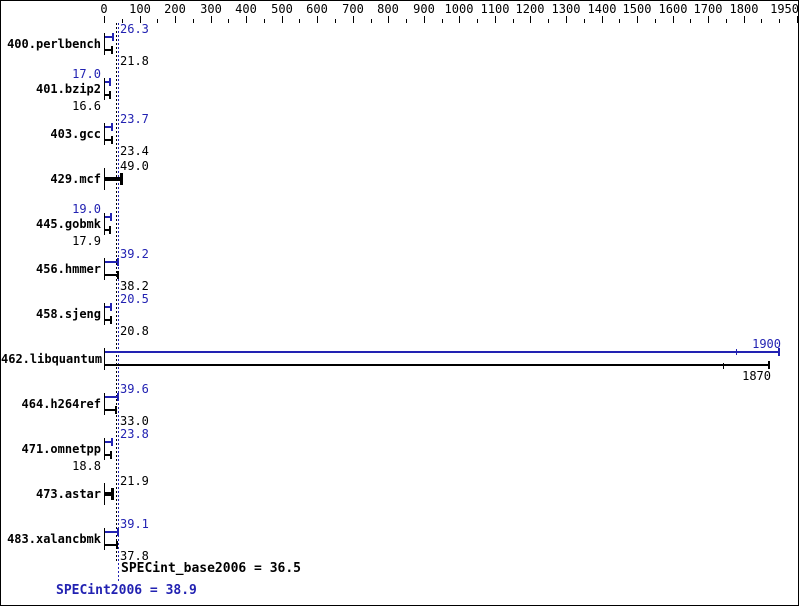 The width and height of the screenshot is (799, 606). I want to click on axis-tick-label: 1000, so click(459, 9).